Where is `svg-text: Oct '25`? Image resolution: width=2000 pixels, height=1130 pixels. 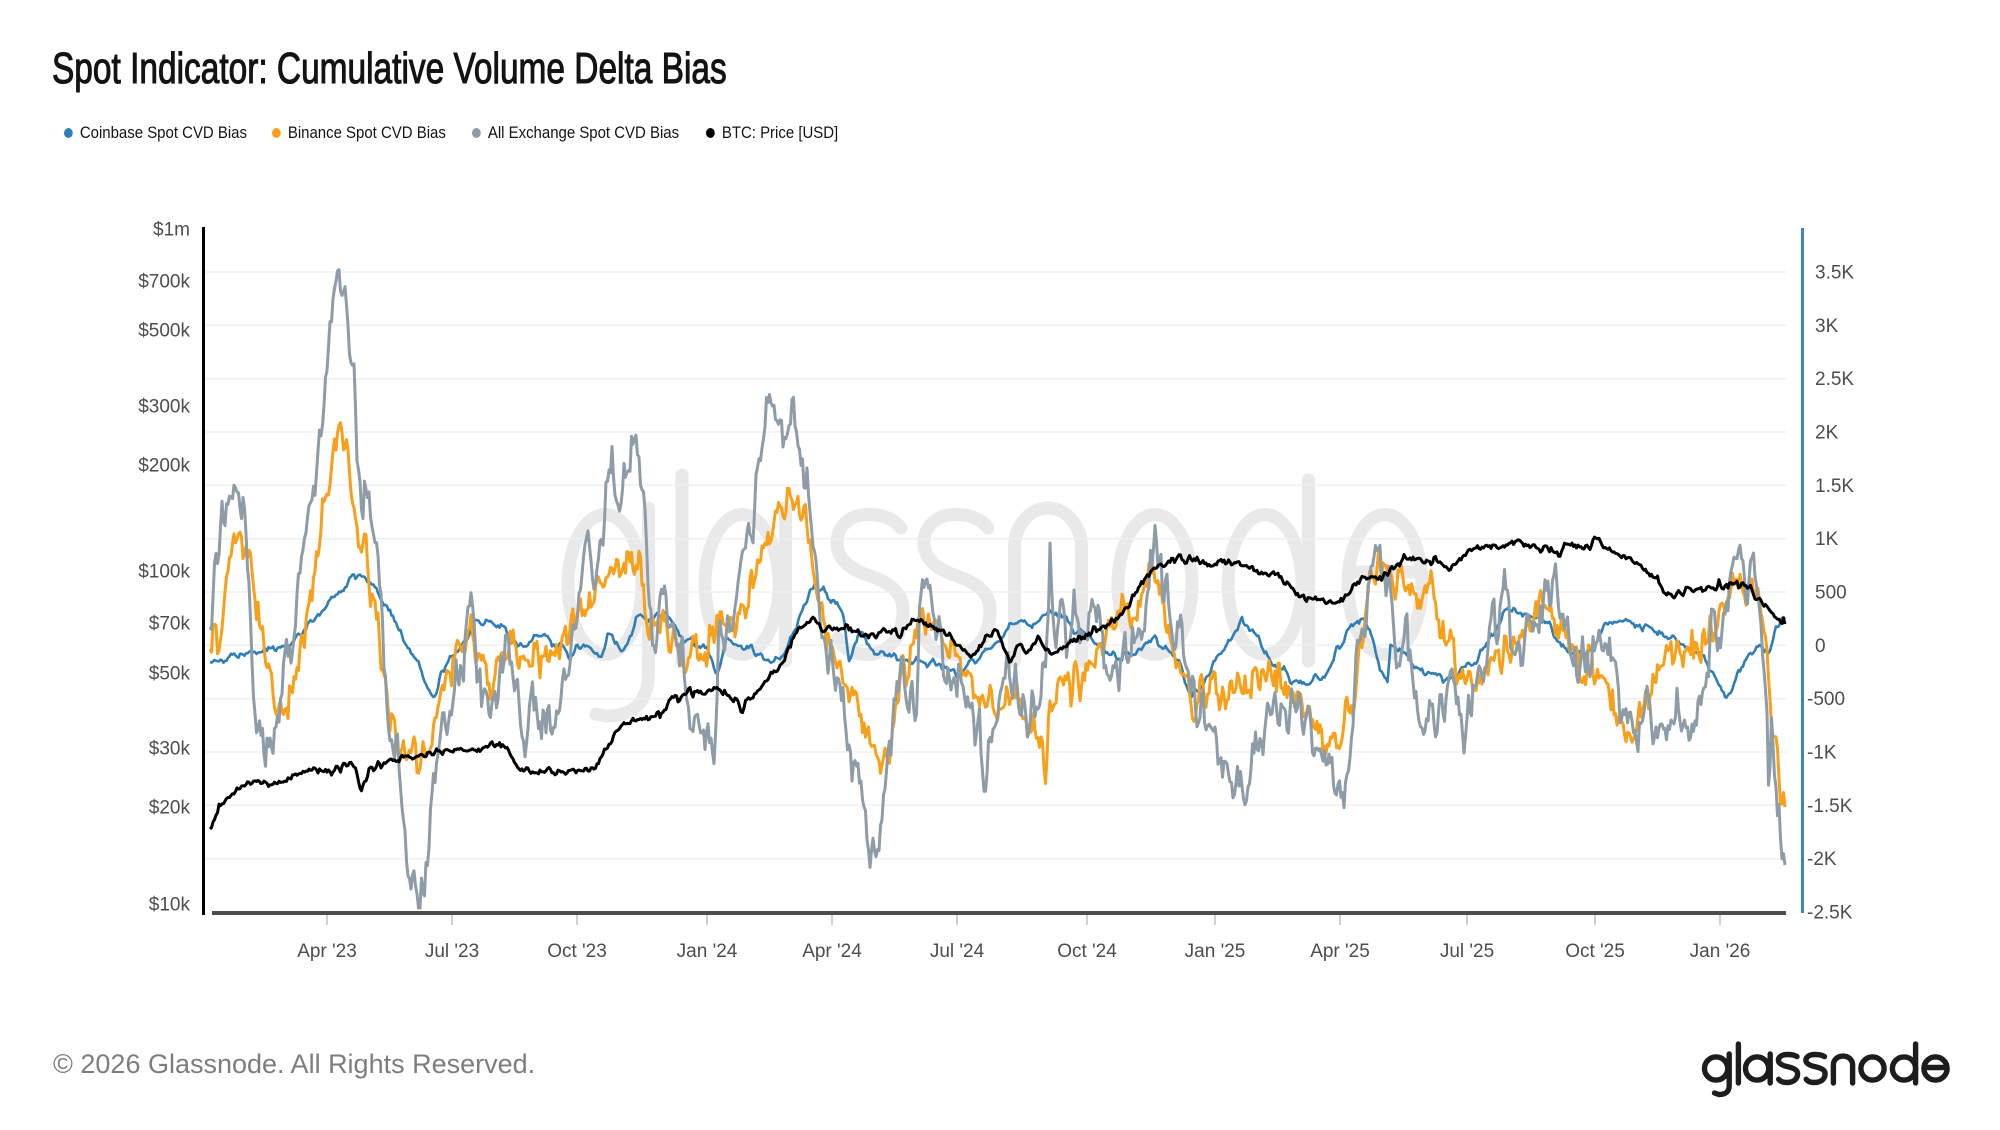
svg-text: Oct '25 is located at coordinates (1595, 951).